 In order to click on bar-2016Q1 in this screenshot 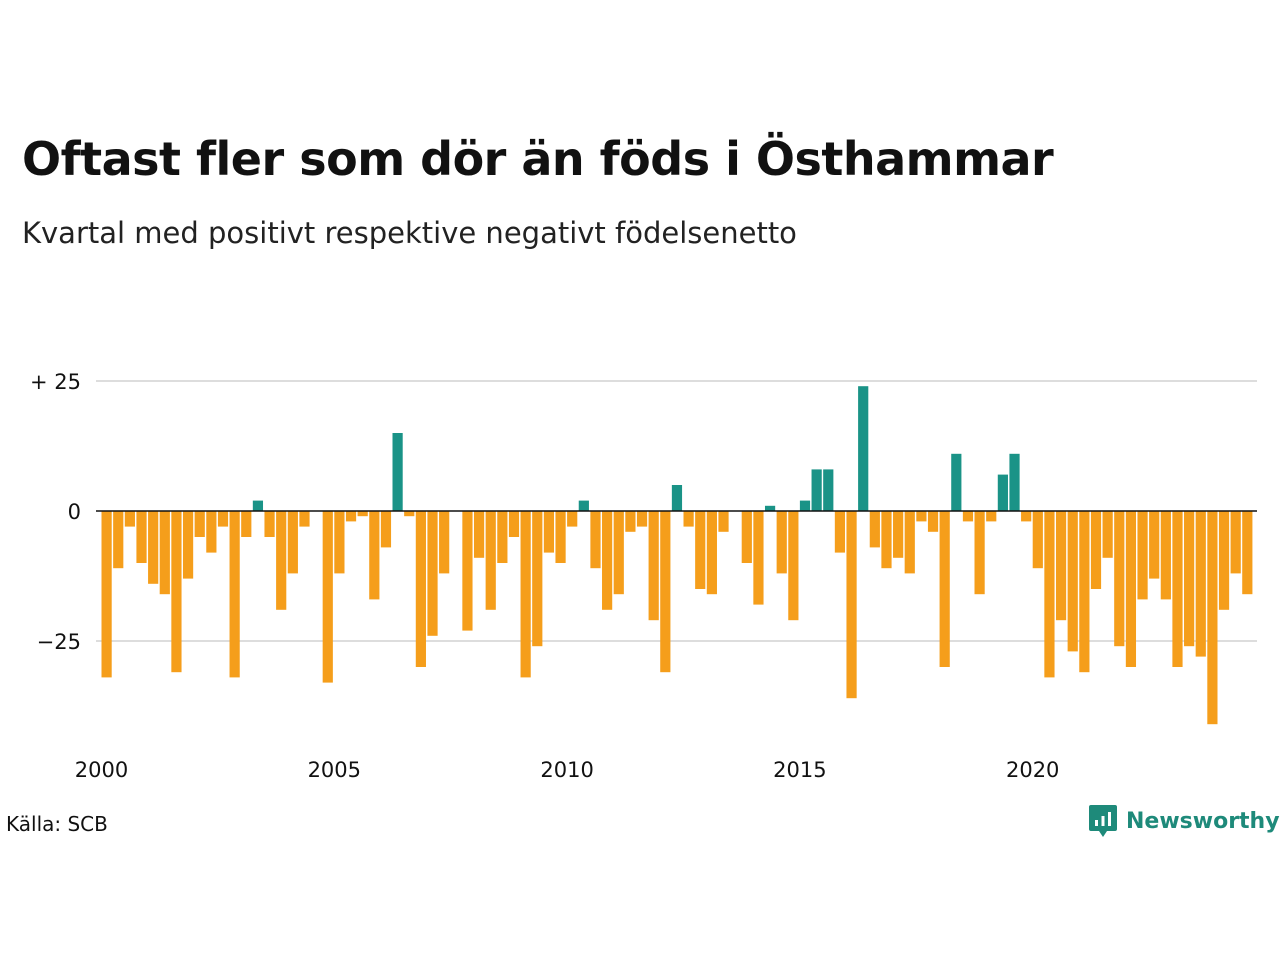, I will do `click(851, 605)`.